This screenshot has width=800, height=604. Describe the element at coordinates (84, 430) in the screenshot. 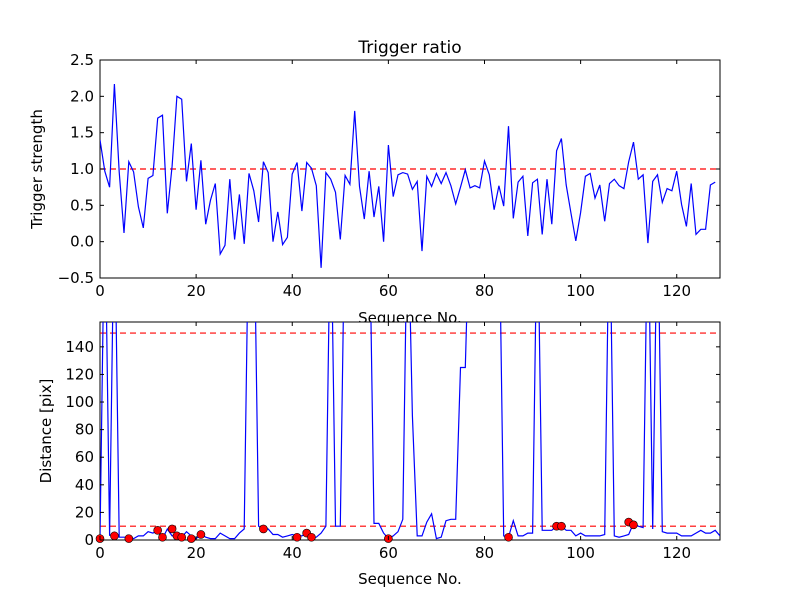

I see `y-tick-label: 80` at that location.